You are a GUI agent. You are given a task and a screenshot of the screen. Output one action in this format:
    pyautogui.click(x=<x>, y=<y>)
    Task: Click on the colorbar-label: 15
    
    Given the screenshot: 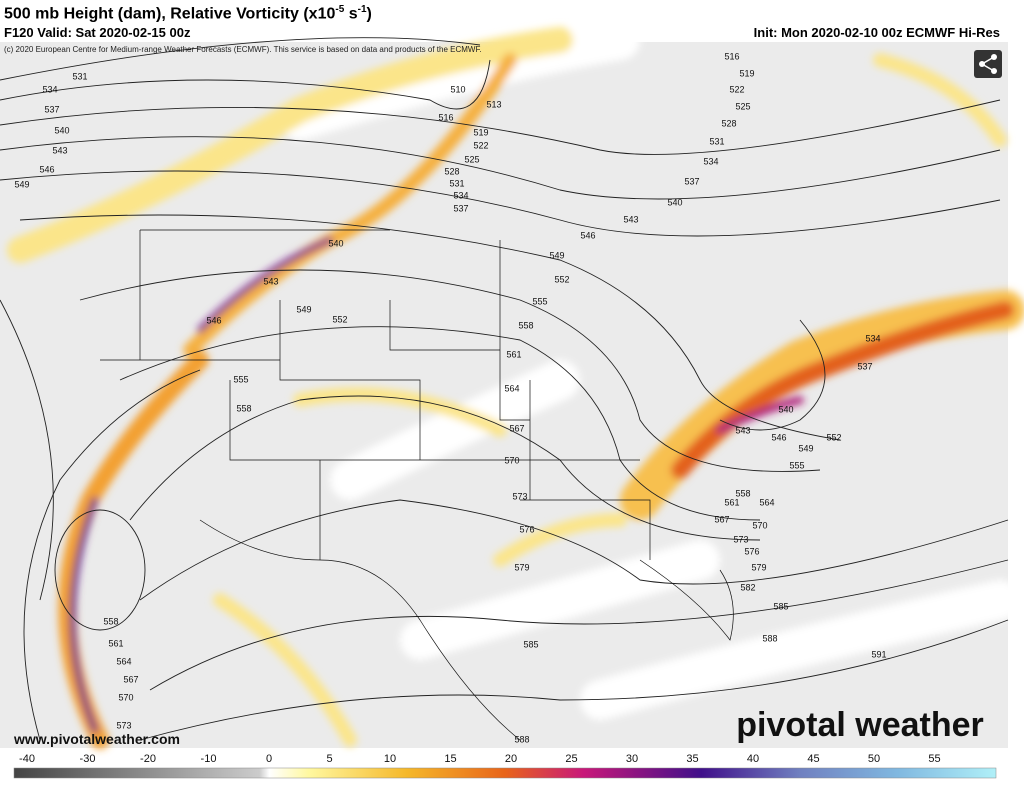 What is the action you would take?
    pyautogui.click(x=450, y=759)
    